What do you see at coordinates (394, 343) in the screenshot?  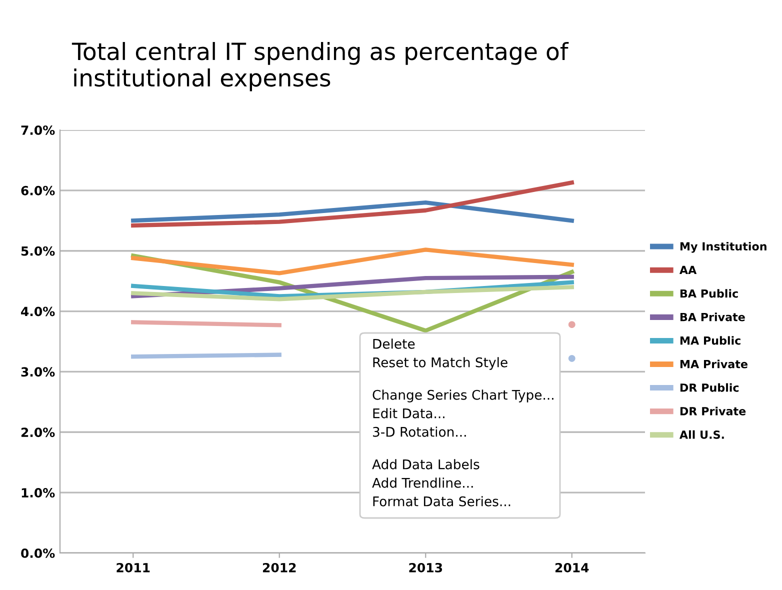 I see `annotation: Delete` at bounding box center [394, 343].